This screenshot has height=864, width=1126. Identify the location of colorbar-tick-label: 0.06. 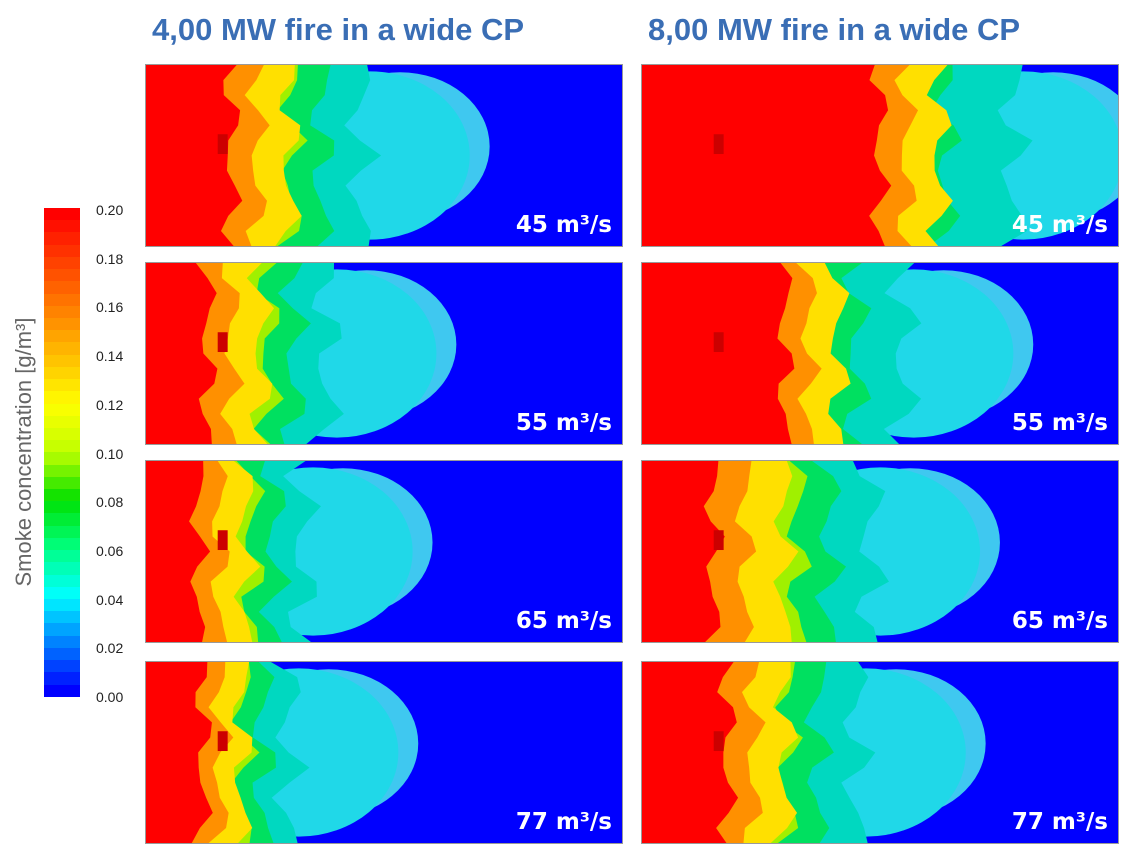
(110, 550).